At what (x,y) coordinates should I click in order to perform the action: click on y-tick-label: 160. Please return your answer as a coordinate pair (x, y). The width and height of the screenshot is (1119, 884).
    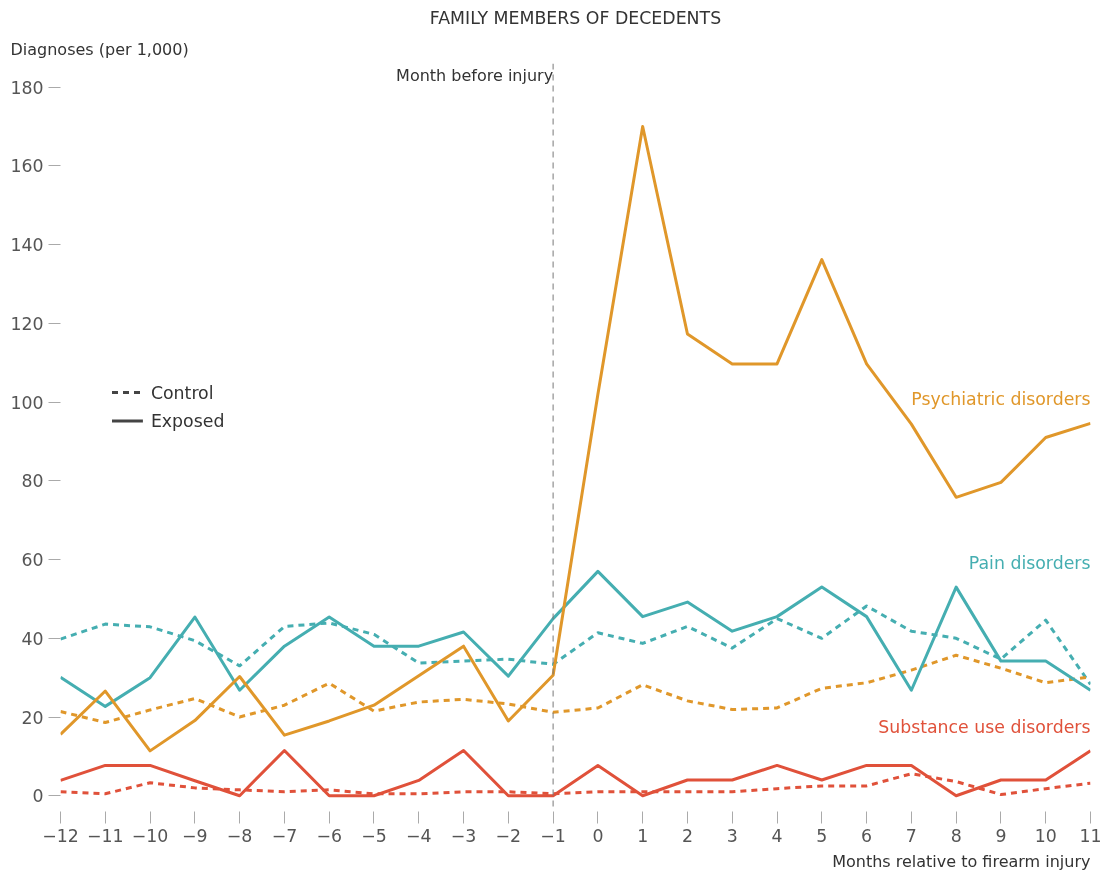
    Looking at the image, I should click on (27, 166).